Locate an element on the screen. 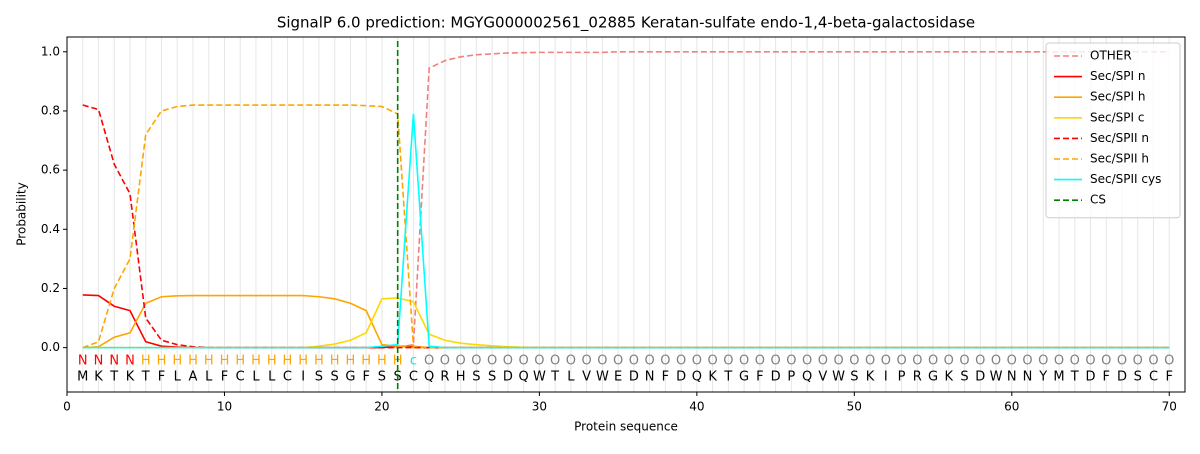  y-tick-label: 0.8 is located at coordinates (50, 110).